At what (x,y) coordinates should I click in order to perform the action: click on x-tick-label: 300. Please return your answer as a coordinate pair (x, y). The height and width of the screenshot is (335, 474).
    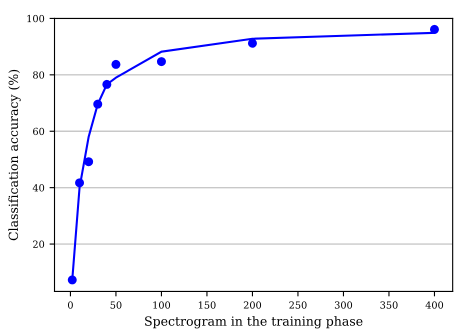
    Looking at the image, I should click on (343, 305).